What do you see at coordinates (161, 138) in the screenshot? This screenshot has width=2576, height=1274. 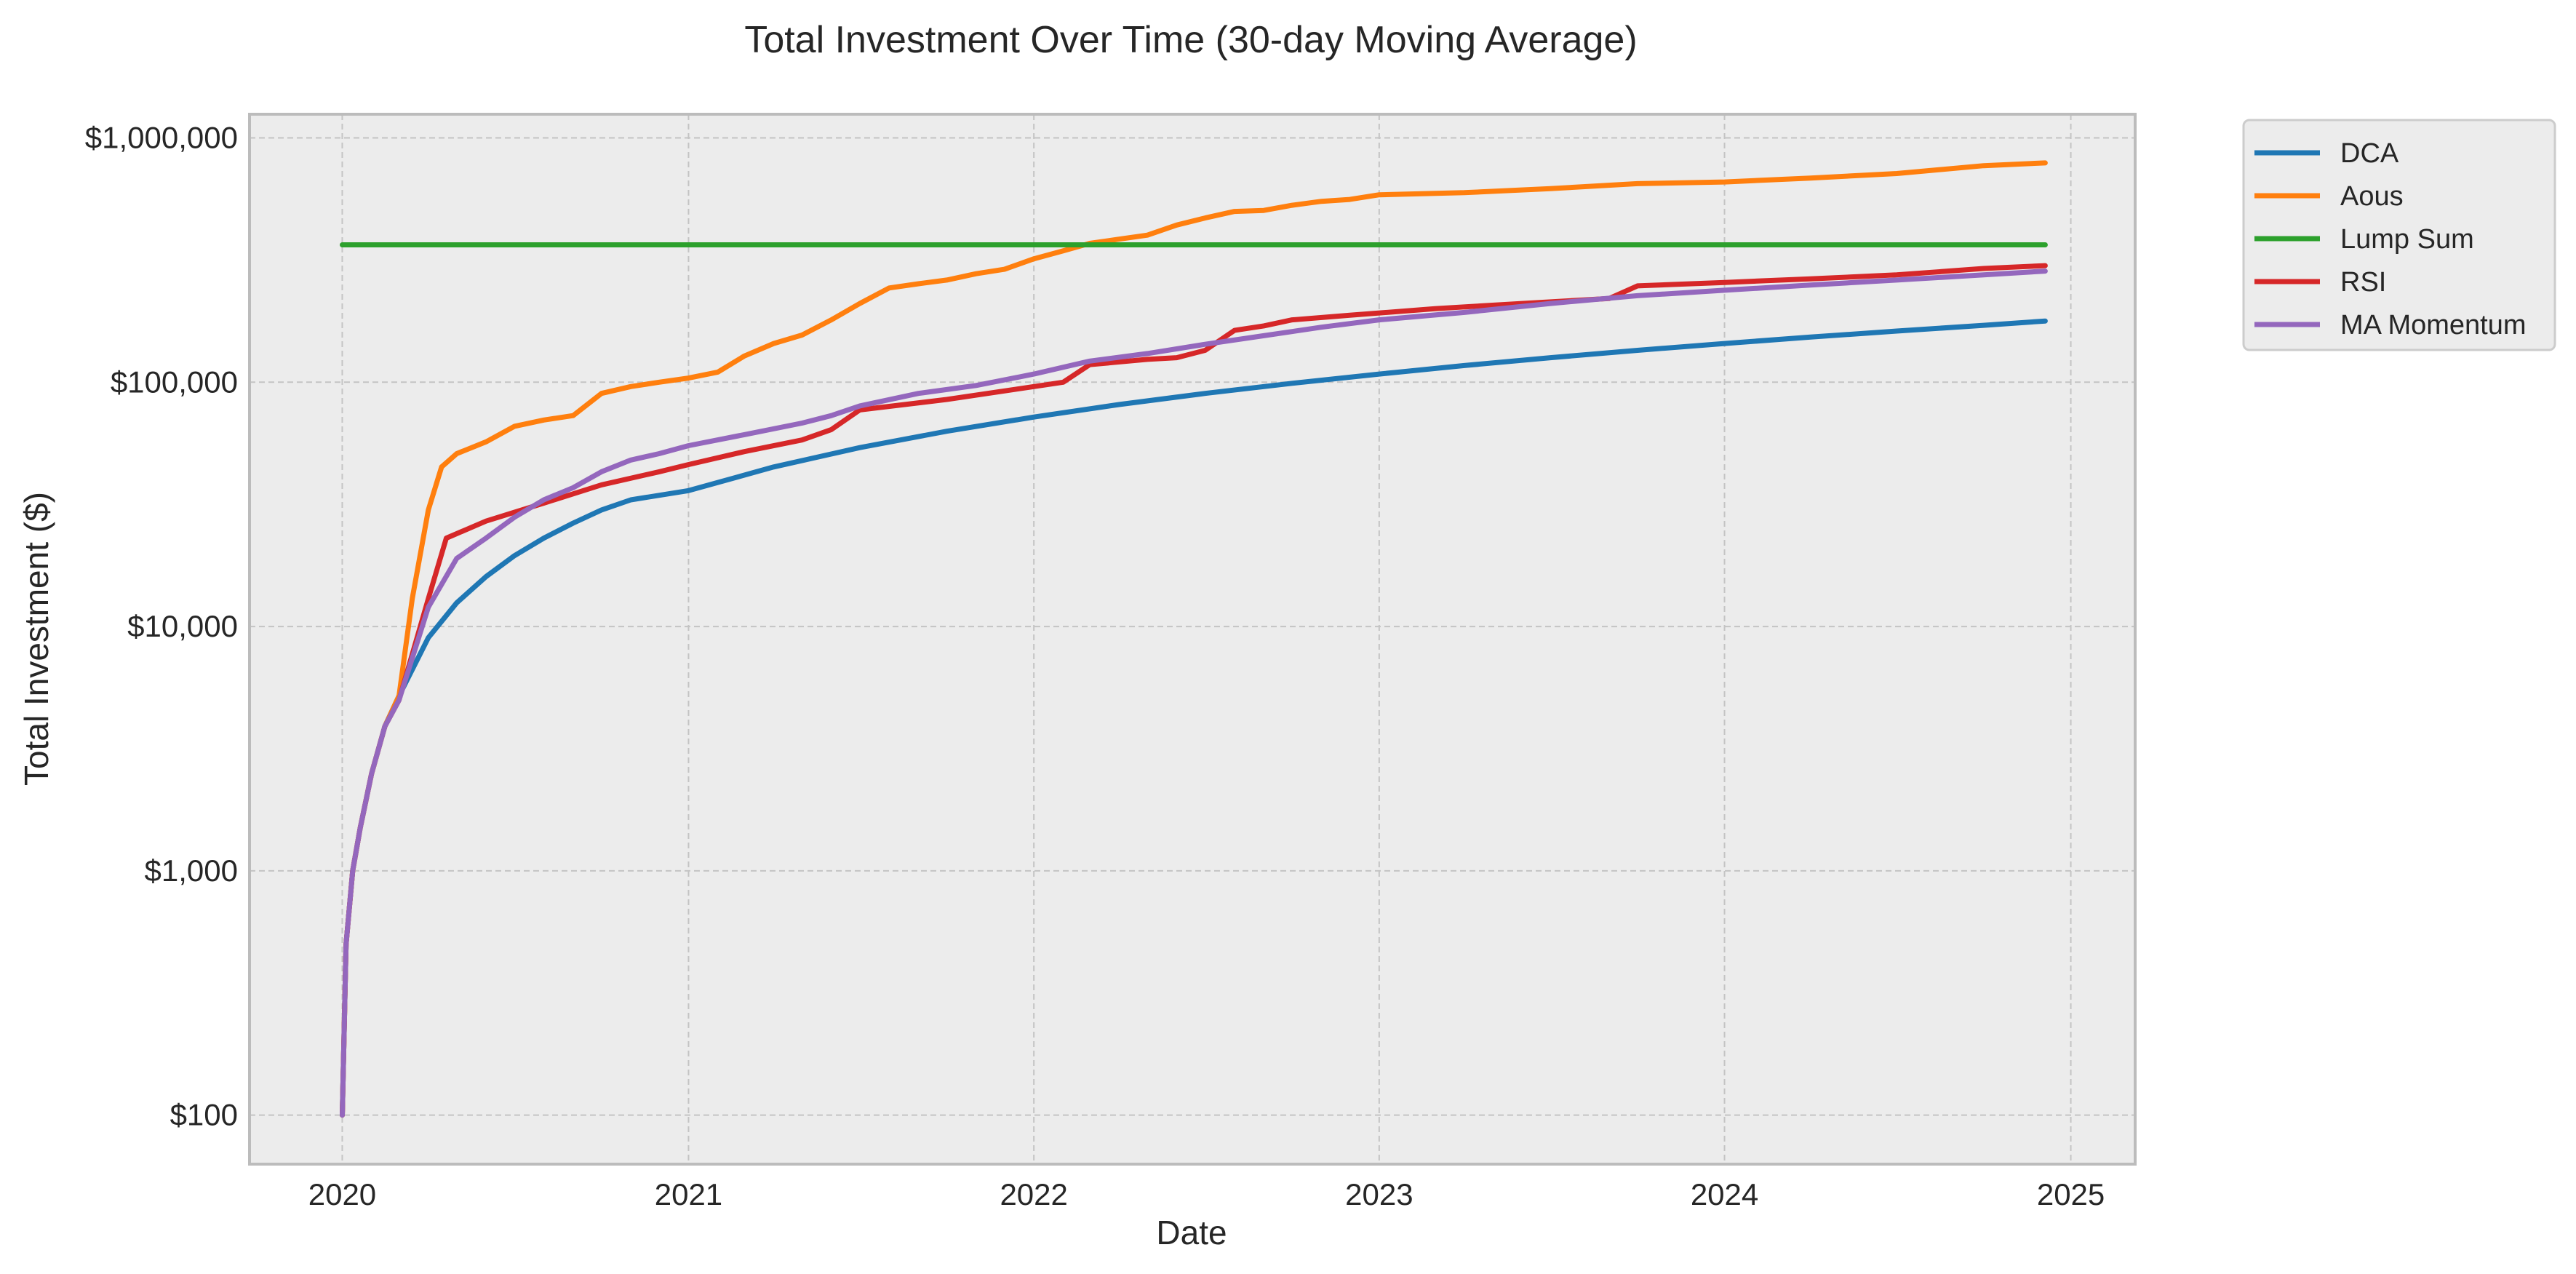 I see `y-tick-label: $1,000,000` at bounding box center [161, 138].